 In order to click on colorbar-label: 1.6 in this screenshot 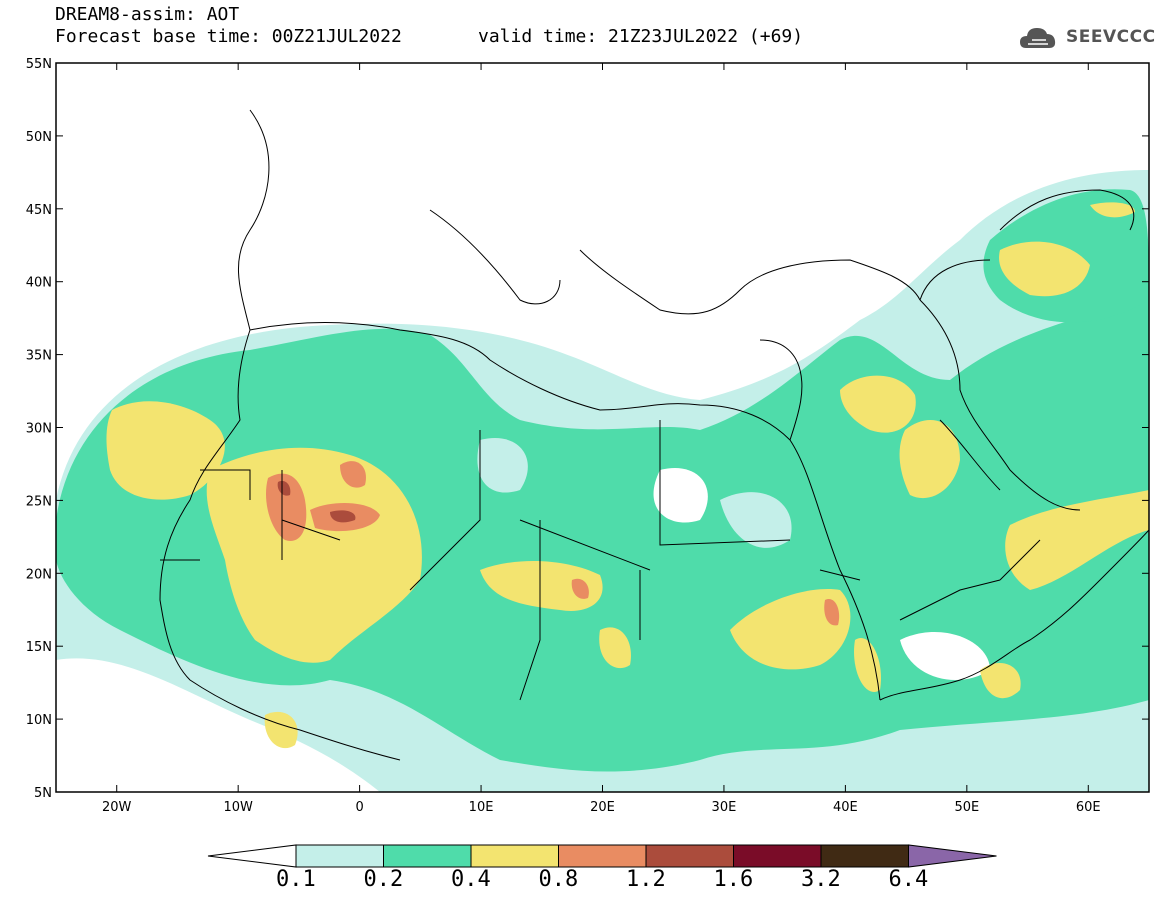, I will do `click(733, 879)`.